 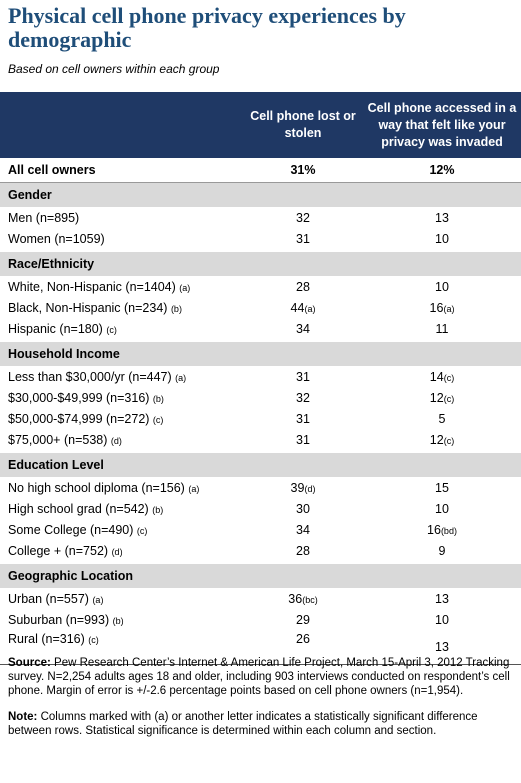 I want to click on row-label: Rural (n=316), so click(x=46, y=639).